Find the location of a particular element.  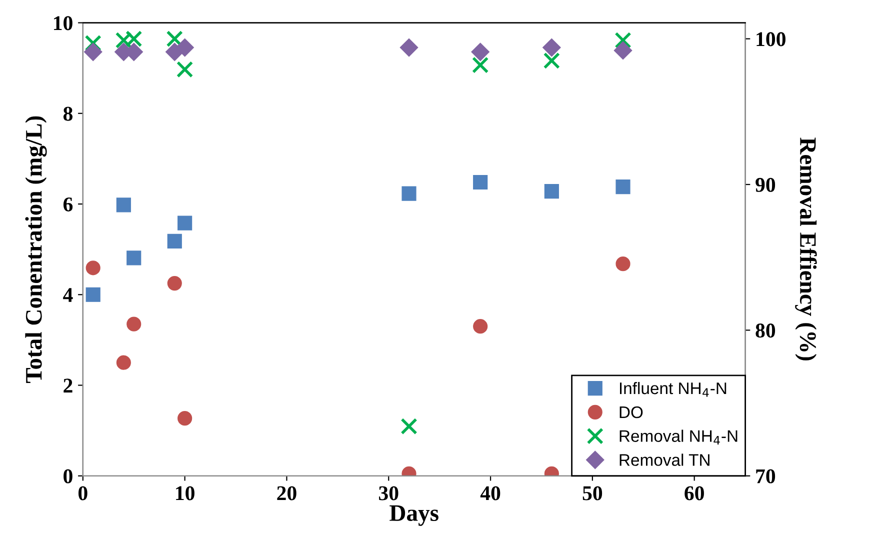

y-tick-label: 4 is located at coordinates (68, 295).